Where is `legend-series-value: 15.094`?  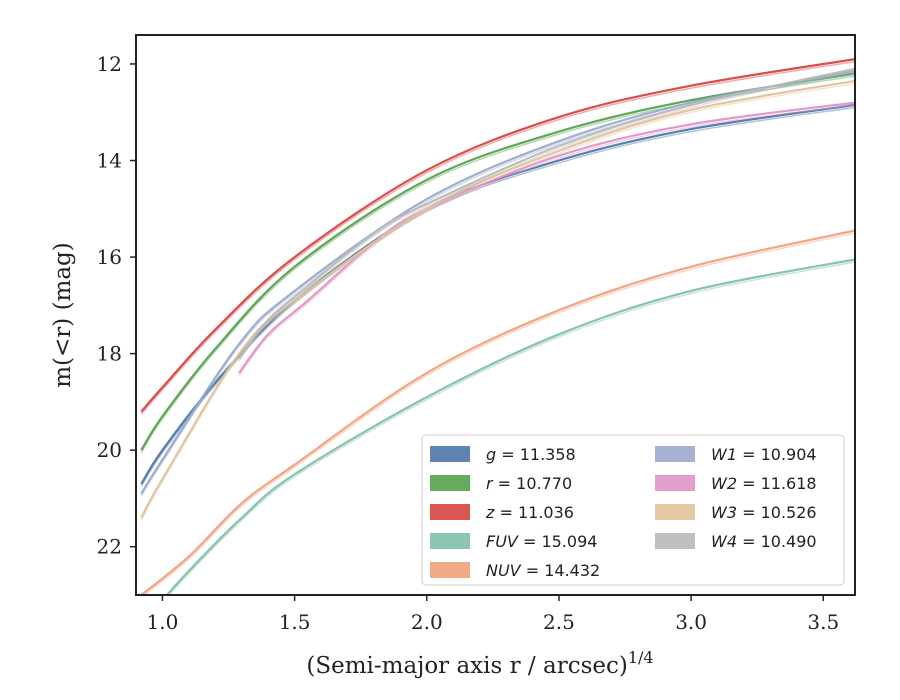 legend-series-value: 15.094 is located at coordinates (569, 541).